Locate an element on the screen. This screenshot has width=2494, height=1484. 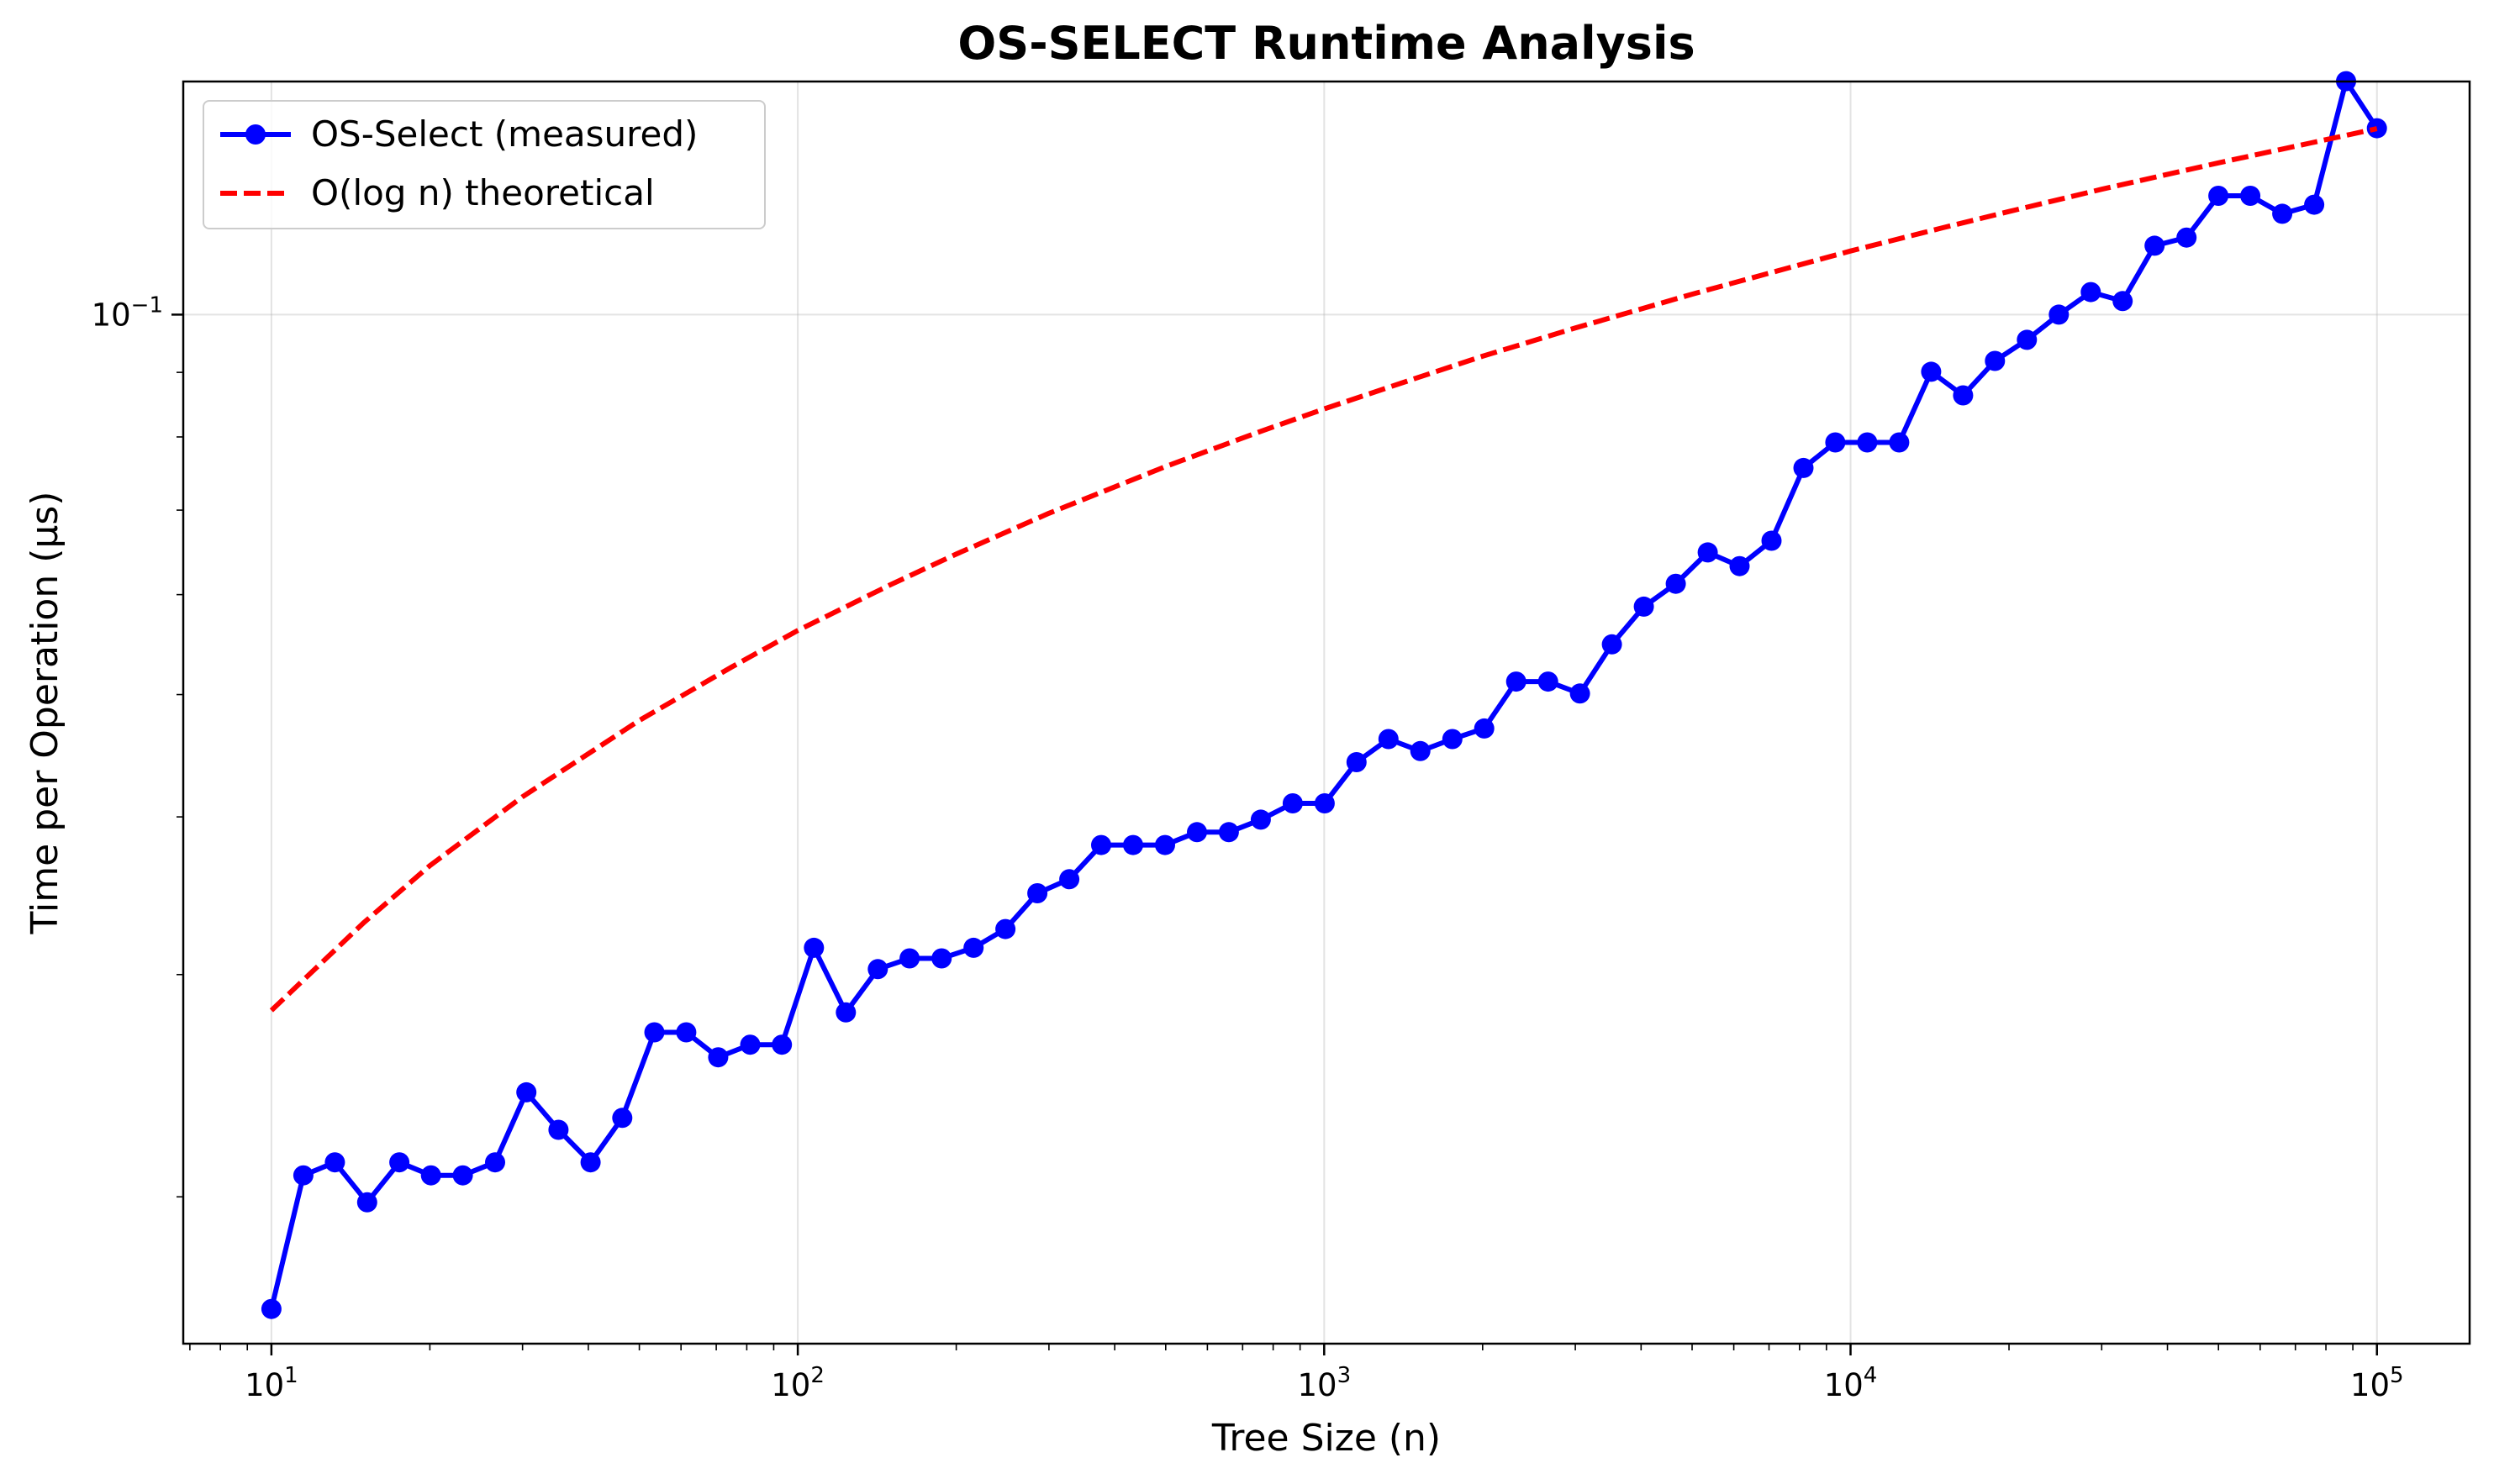
x-tick-label: 10³ is located at coordinates (1324, 1383).